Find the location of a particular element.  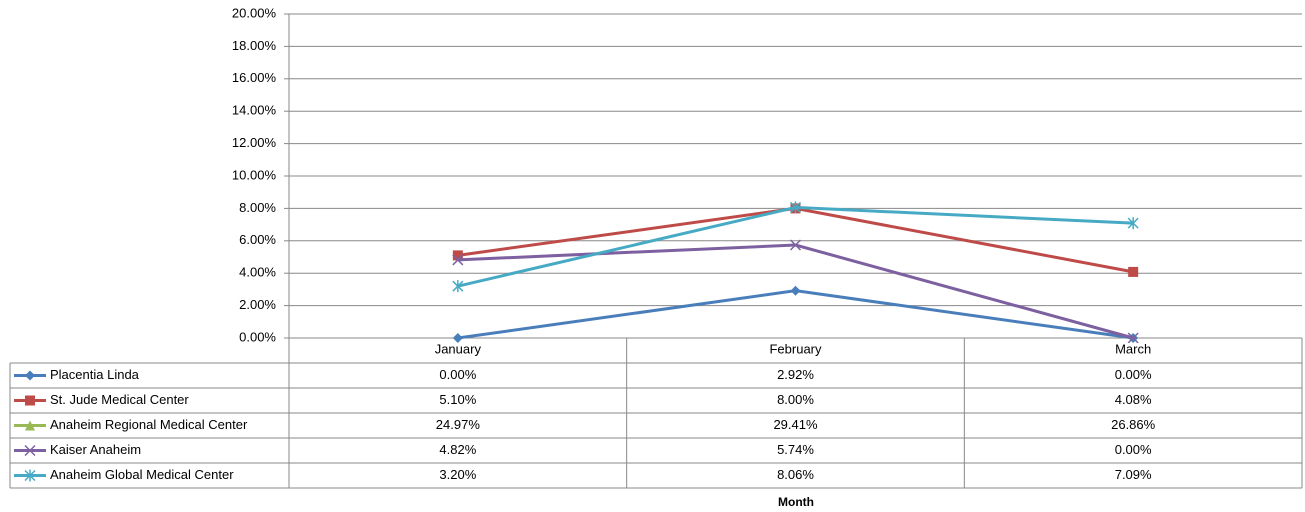

table-value: 29.41% is located at coordinates (795, 424).